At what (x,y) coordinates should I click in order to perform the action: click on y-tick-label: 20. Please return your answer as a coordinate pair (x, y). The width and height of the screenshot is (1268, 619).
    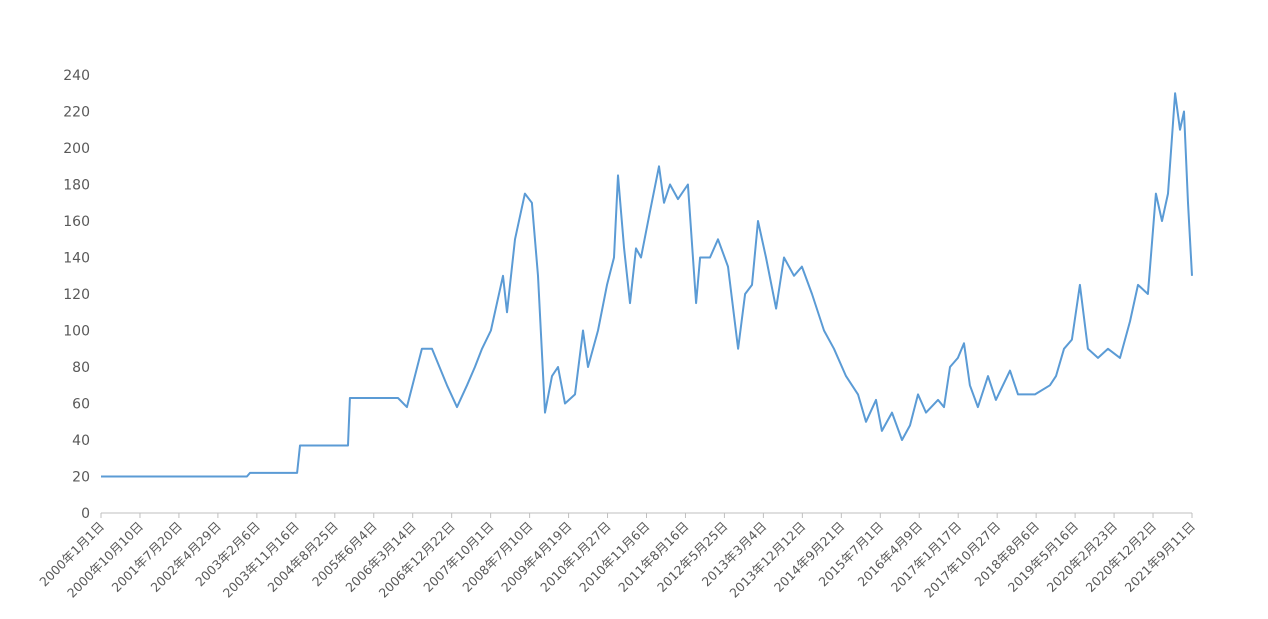
    Looking at the image, I should click on (81, 478).